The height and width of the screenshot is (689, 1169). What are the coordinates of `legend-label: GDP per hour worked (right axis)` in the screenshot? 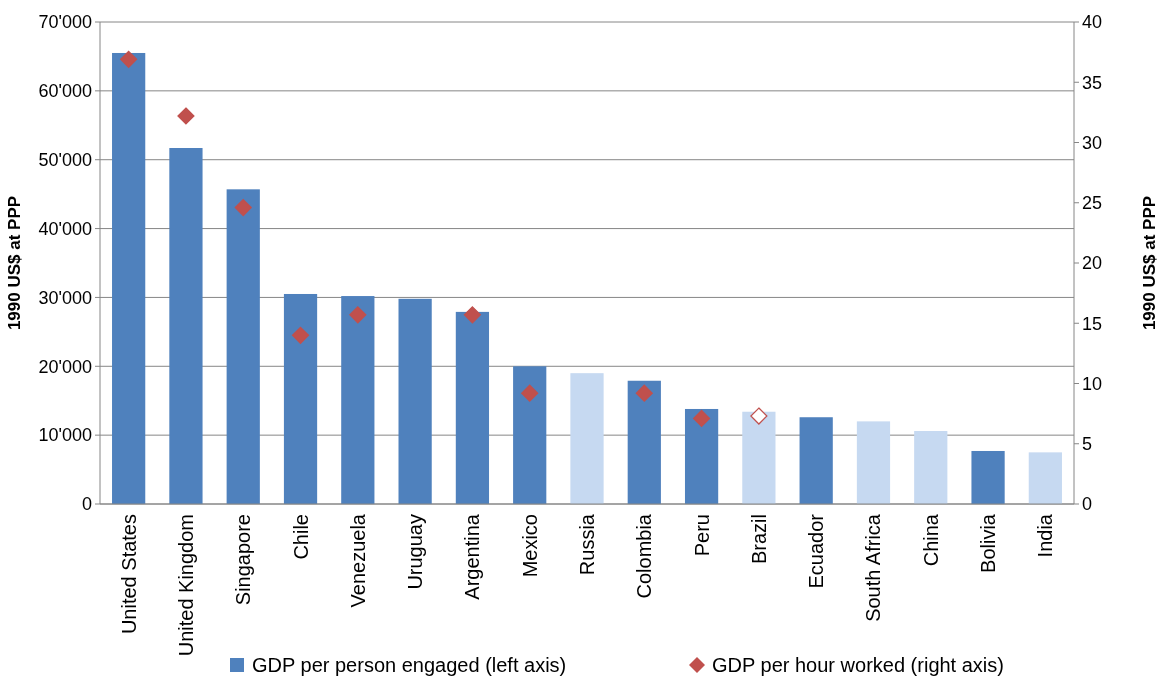 It's located at (858, 665).